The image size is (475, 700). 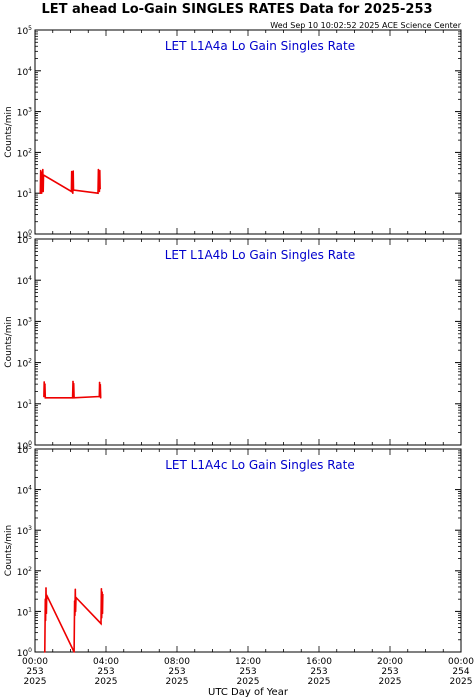 I want to click on x-tick-time: 08:00, so click(x=177, y=662).